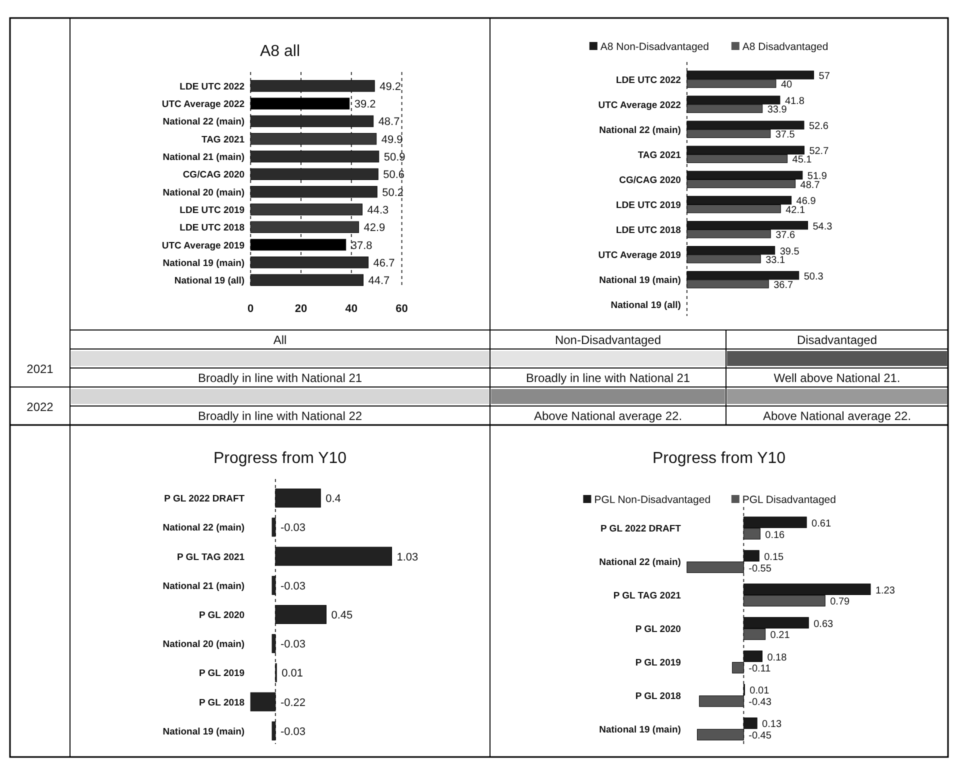 The height and width of the screenshot is (765, 958). I want to click on data-label: 0.21, so click(780, 636).